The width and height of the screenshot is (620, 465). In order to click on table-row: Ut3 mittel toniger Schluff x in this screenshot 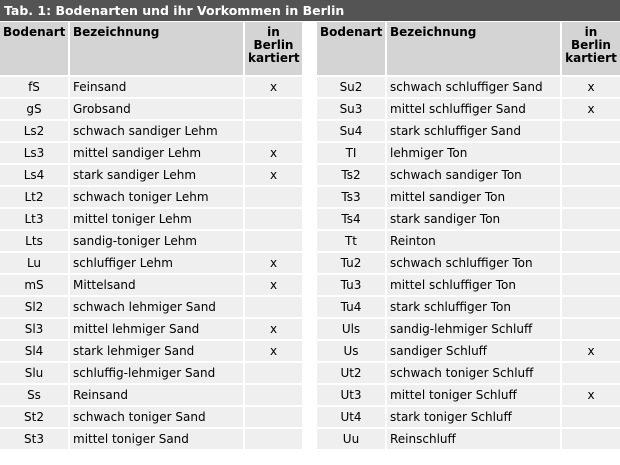, I will do `click(468, 395)`.